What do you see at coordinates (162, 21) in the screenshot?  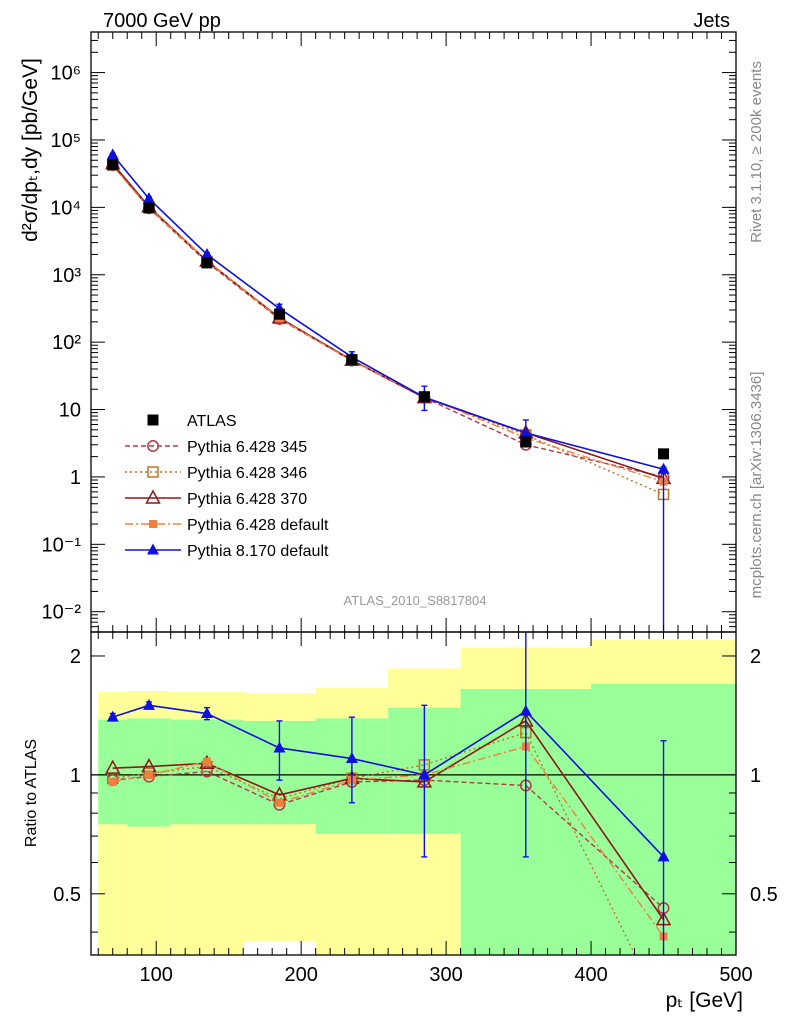 I see `header-left: 7000 GeV pp` at bounding box center [162, 21].